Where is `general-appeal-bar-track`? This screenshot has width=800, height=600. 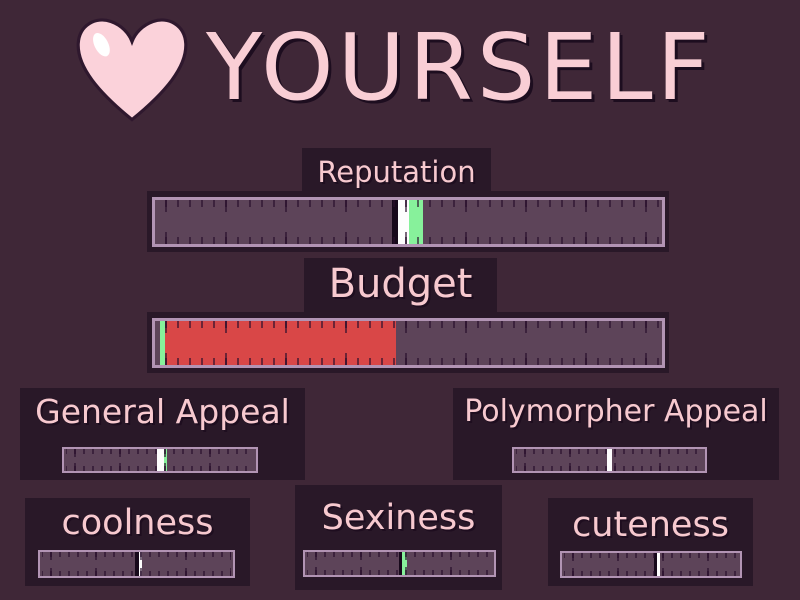
general-appeal-bar-track is located at coordinates (160, 460).